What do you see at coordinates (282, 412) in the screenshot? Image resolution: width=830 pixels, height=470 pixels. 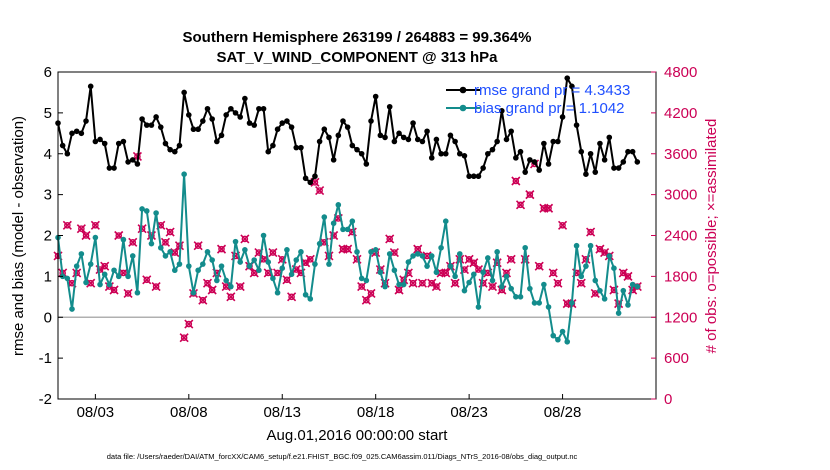 I see `x-tick-label: 08/13` at bounding box center [282, 412].